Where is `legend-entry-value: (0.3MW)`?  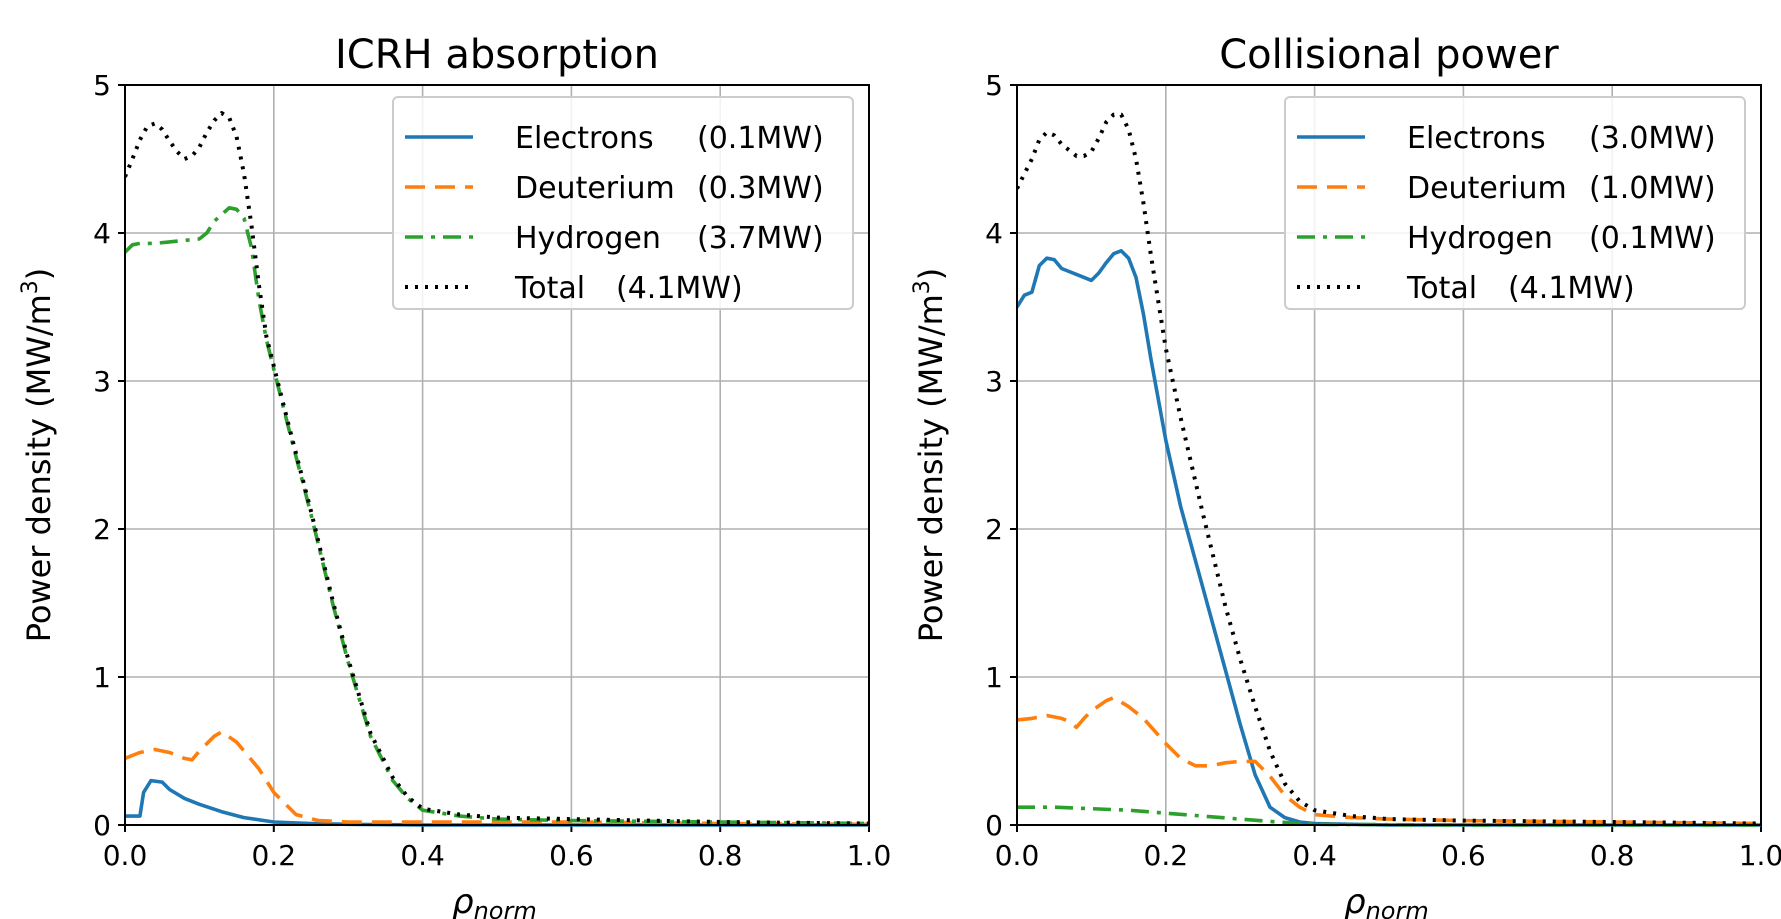
legend-entry-value: (0.3MW) is located at coordinates (760, 188).